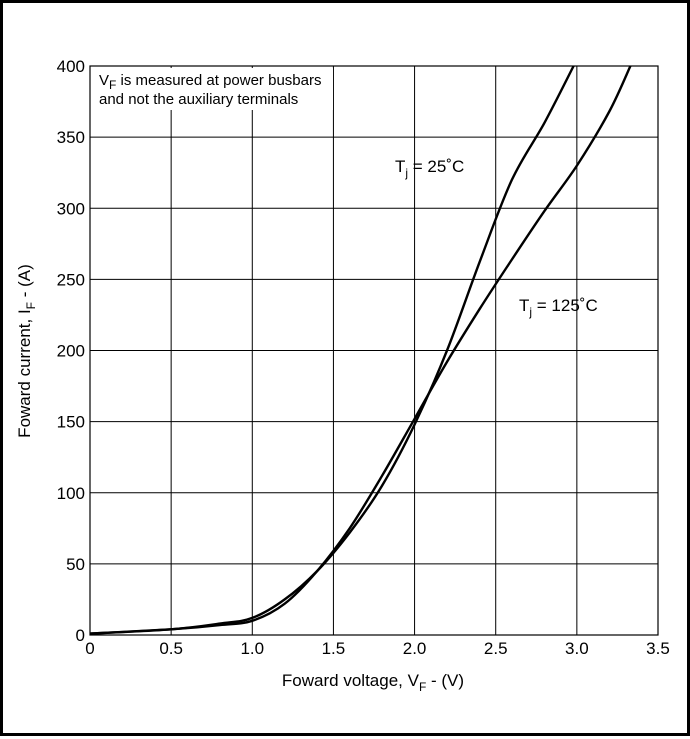 This screenshot has width=690, height=739. I want to click on x-tick-label: 2.0, so click(415, 648).